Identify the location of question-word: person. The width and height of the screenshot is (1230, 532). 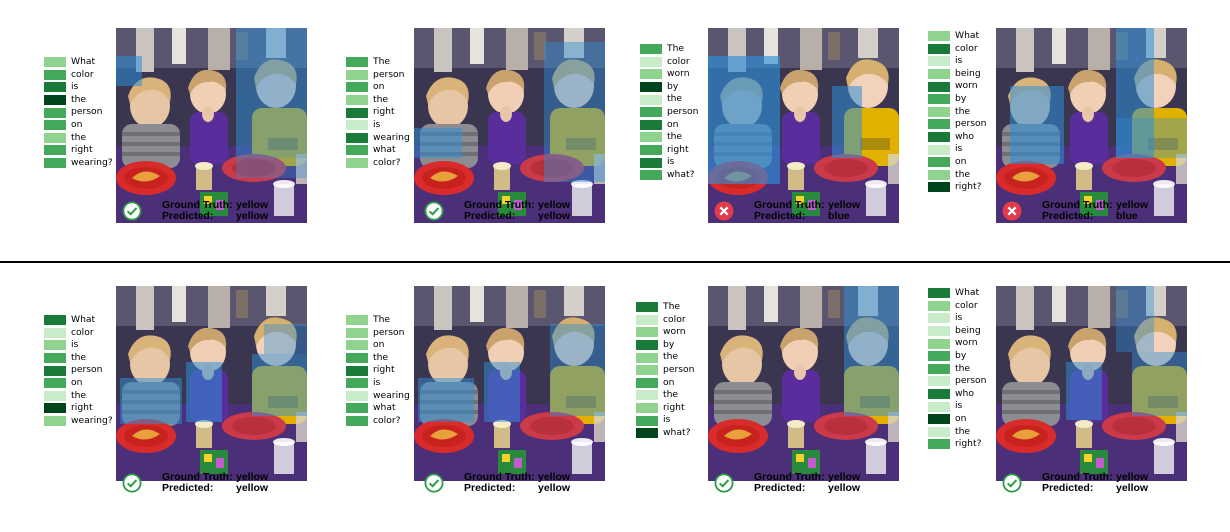
(389, 74).